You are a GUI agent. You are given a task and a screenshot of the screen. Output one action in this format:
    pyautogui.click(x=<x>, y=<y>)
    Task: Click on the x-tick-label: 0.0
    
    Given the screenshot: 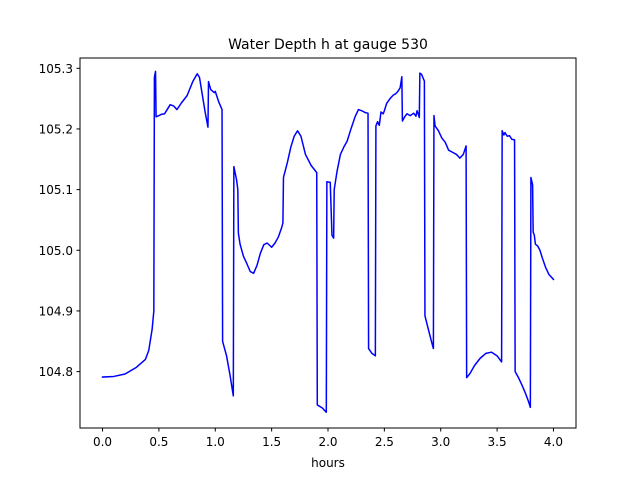 What is the action you would take?
    pyautogui.click(x=102, y=442)
    